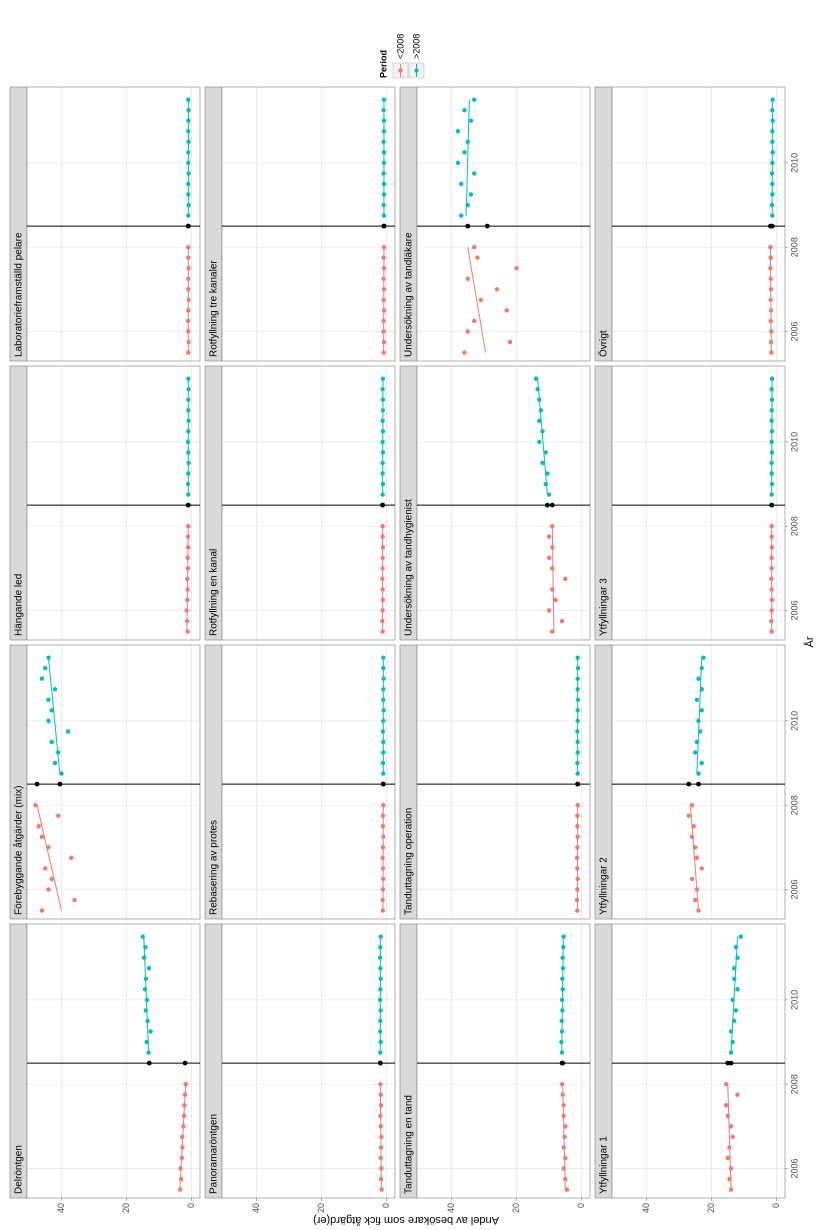 The height and width of the screenshot is (1230, 821). I want to click on strip-label: Hängande led, so click(19, 605).